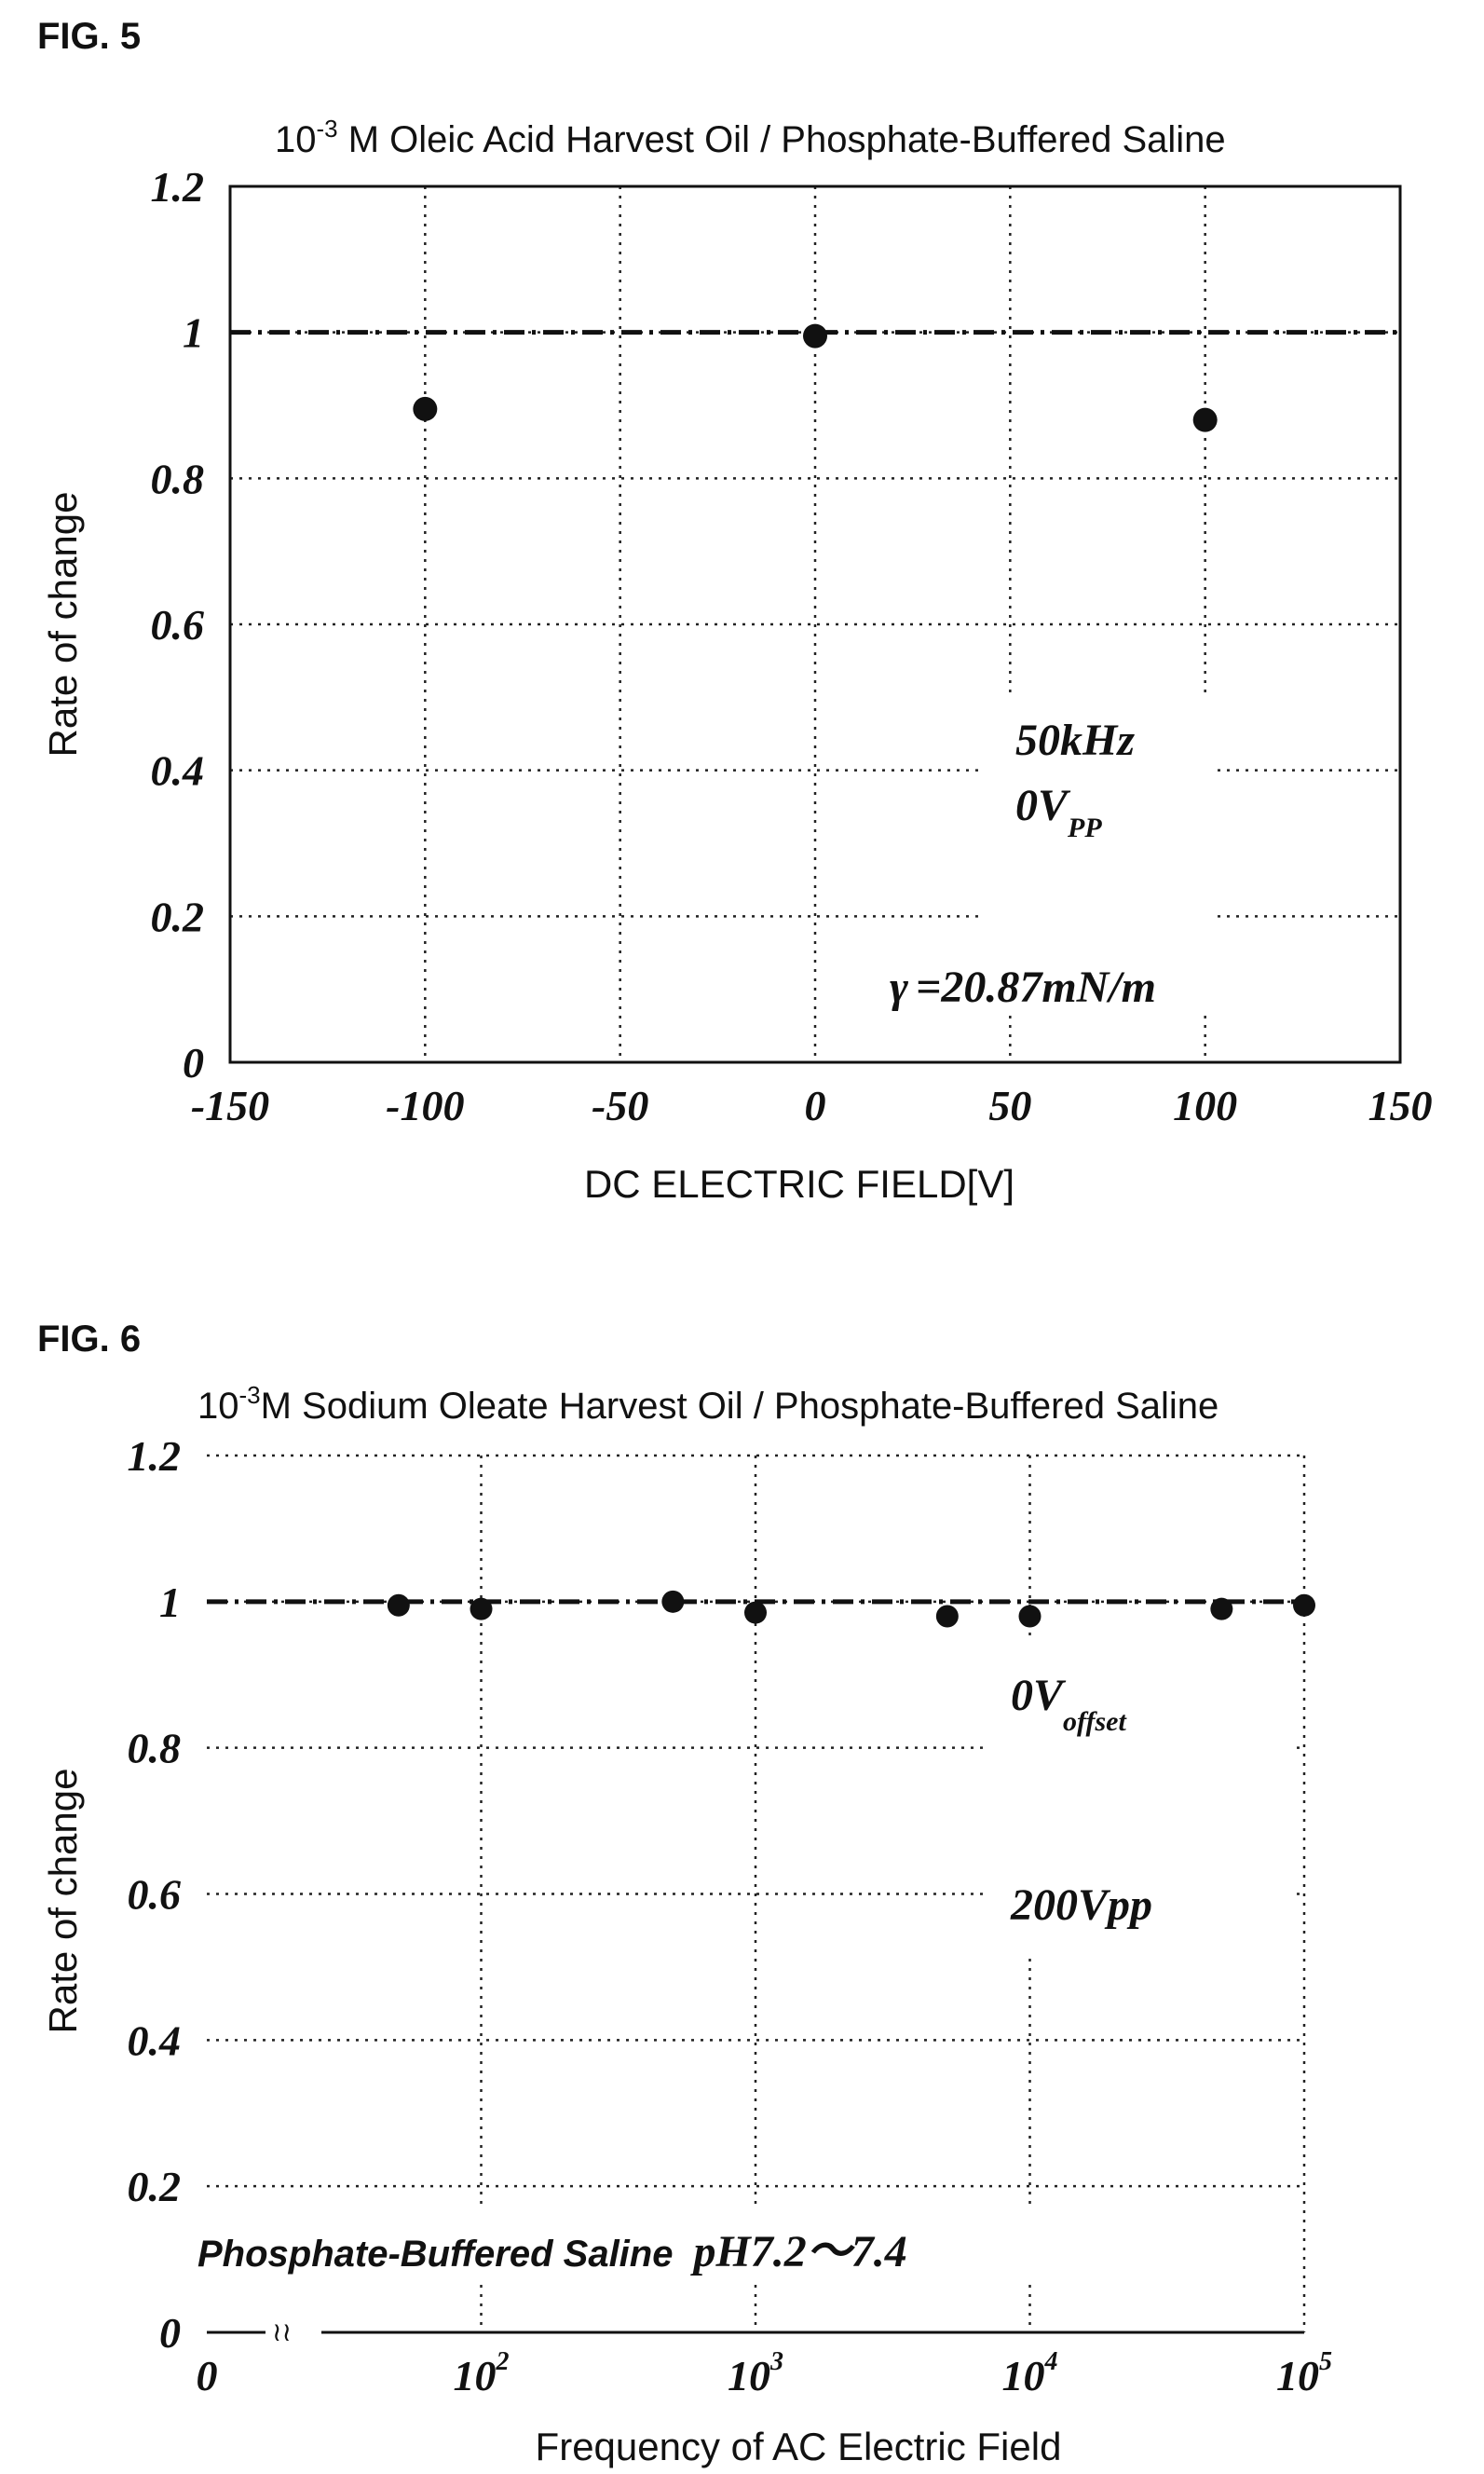 This screenshot has height=2474, width=1484. I want to click on fig6-x-tick-labels: 0 102 103 104 105, so click(765, 2373).